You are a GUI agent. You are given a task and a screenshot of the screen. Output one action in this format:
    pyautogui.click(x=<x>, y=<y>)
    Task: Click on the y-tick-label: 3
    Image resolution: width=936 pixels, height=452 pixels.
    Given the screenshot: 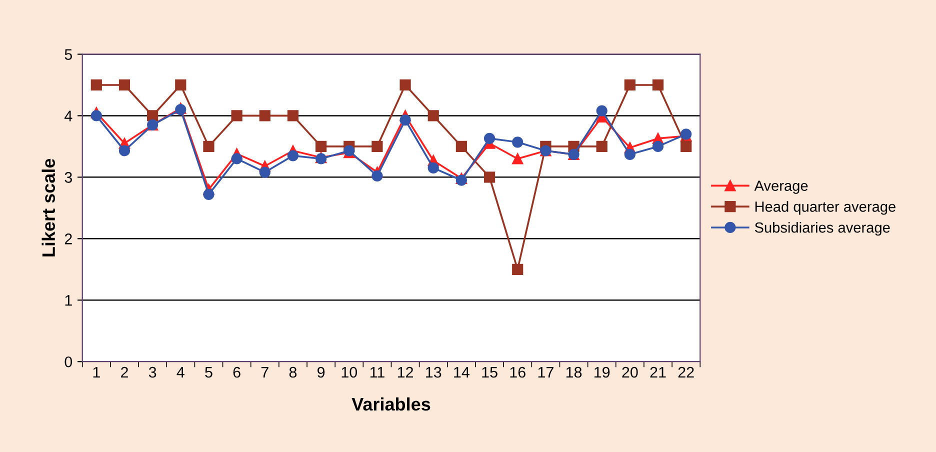 What is the action you would take?
    pyautogui.click(x=68, y=177)
    